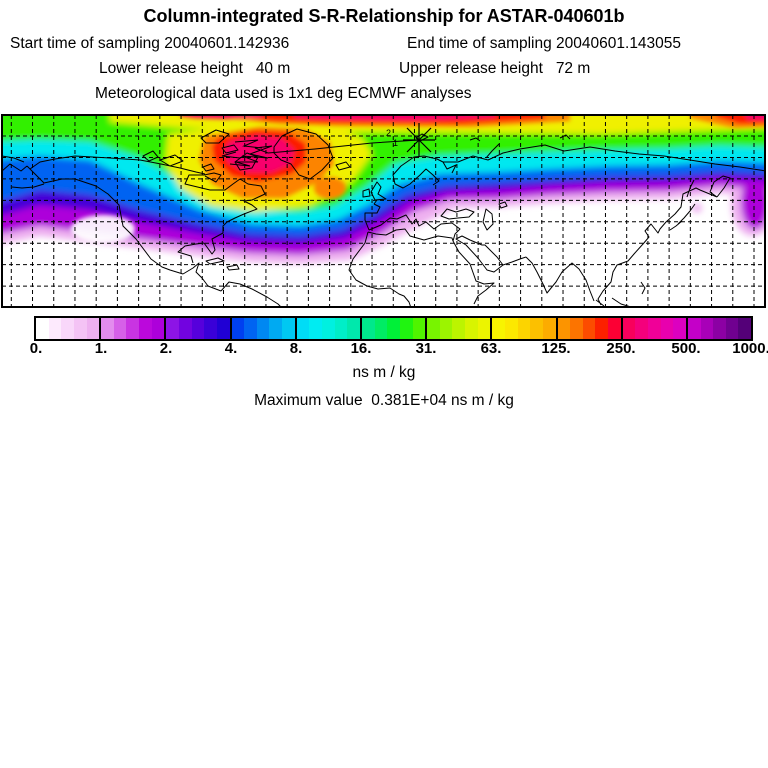  I want to click on end-time-text: End time of sampling 20040601.143055, so click(544, 43).